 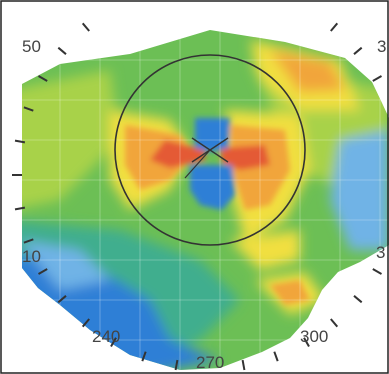 What do you see at coordinates (212, 135) in the screenshot?
I see `region-blue-top` at bounding box center [212, 135].